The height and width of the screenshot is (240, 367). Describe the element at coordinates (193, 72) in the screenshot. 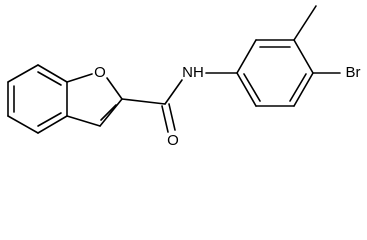

I see `atom-label: NH` at that location.